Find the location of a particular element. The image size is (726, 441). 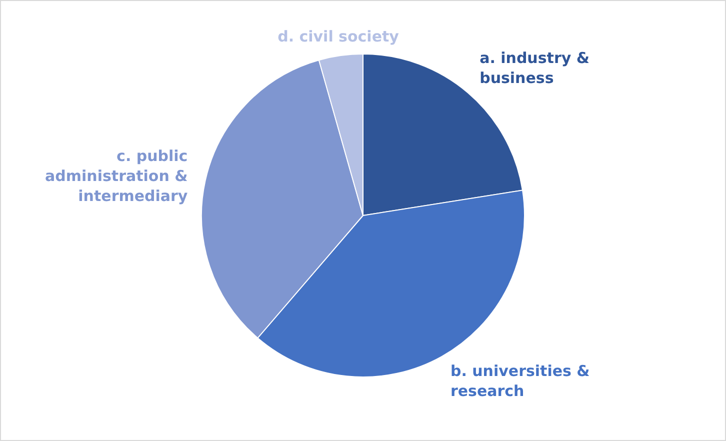

slice-label: d. civil society is located at coordinates (339, 37).